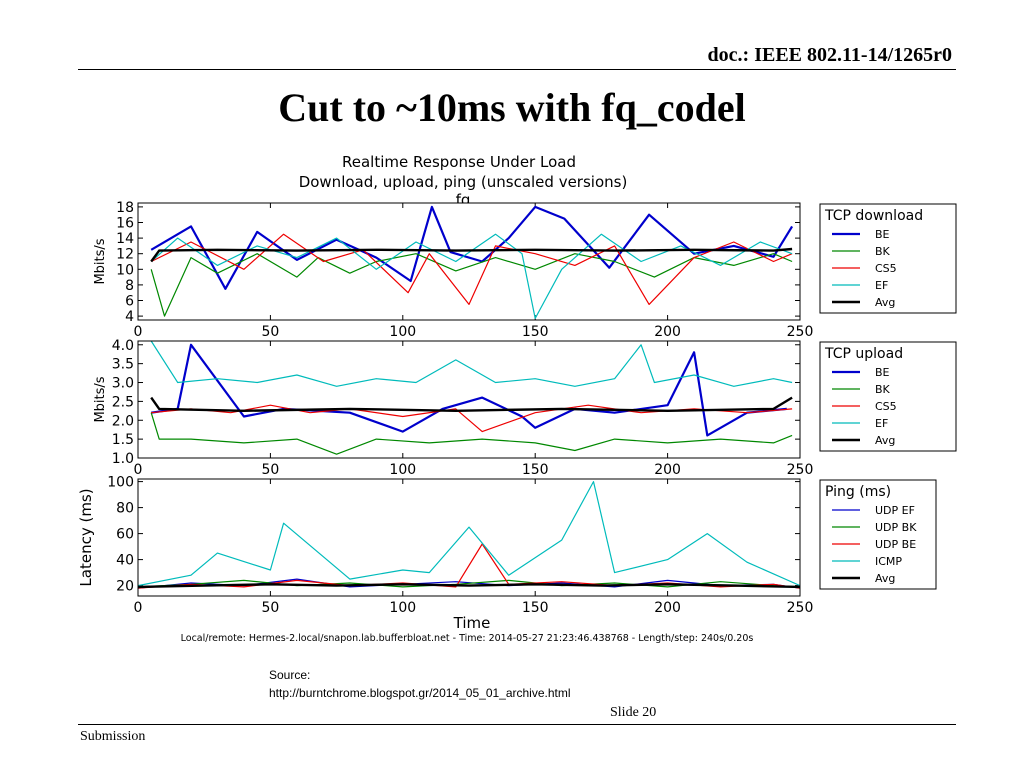  Describe the element at coordinates (471, 433) in the screenshot. I see `series-line-bk` at that location.